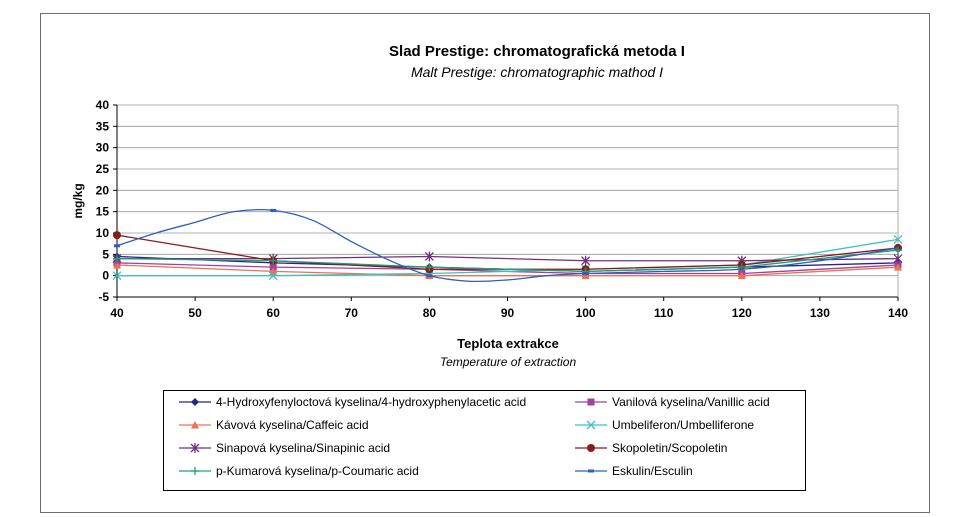 The height and width of the screenshot is (517, 969). Describe the element at coordinates (508, 362) in the screenshot. I see `x-axis-sublabel: Temperature of extraction` at that location.